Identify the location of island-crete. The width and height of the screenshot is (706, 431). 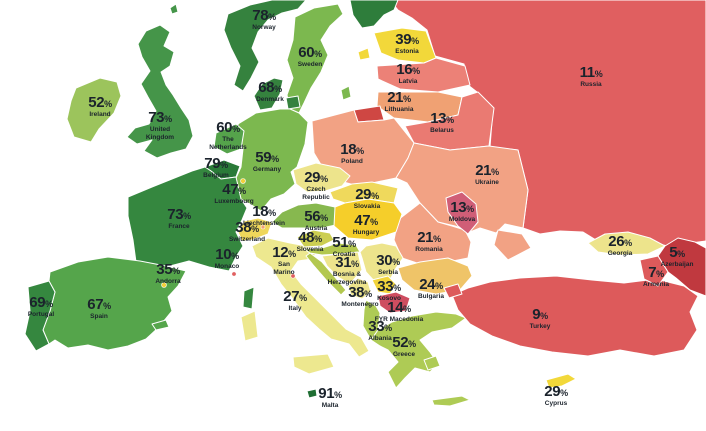
(451, 401).